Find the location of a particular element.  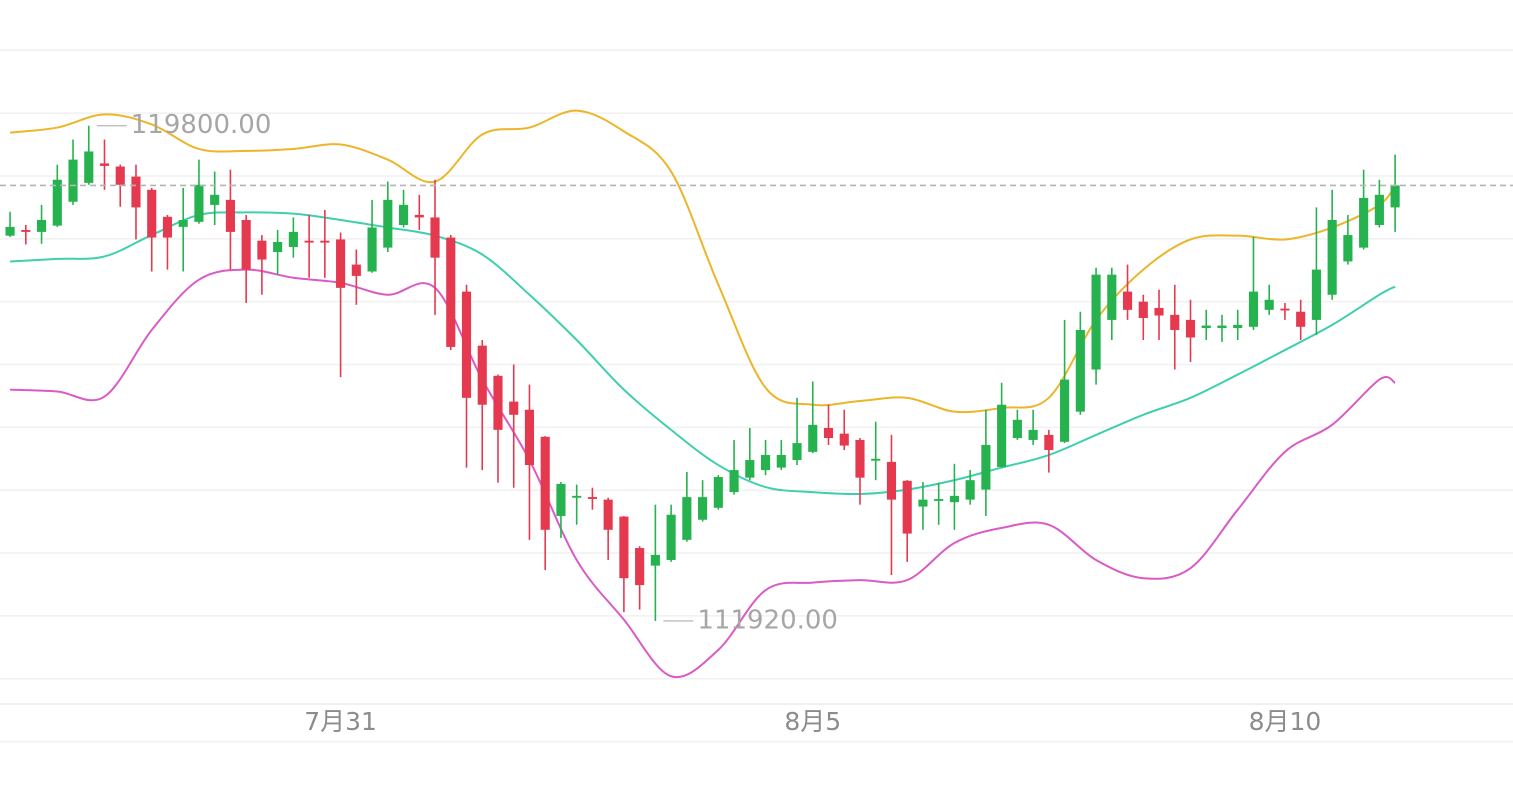

x-tick-label: 8月10 is located at coordinates (1285, 721).